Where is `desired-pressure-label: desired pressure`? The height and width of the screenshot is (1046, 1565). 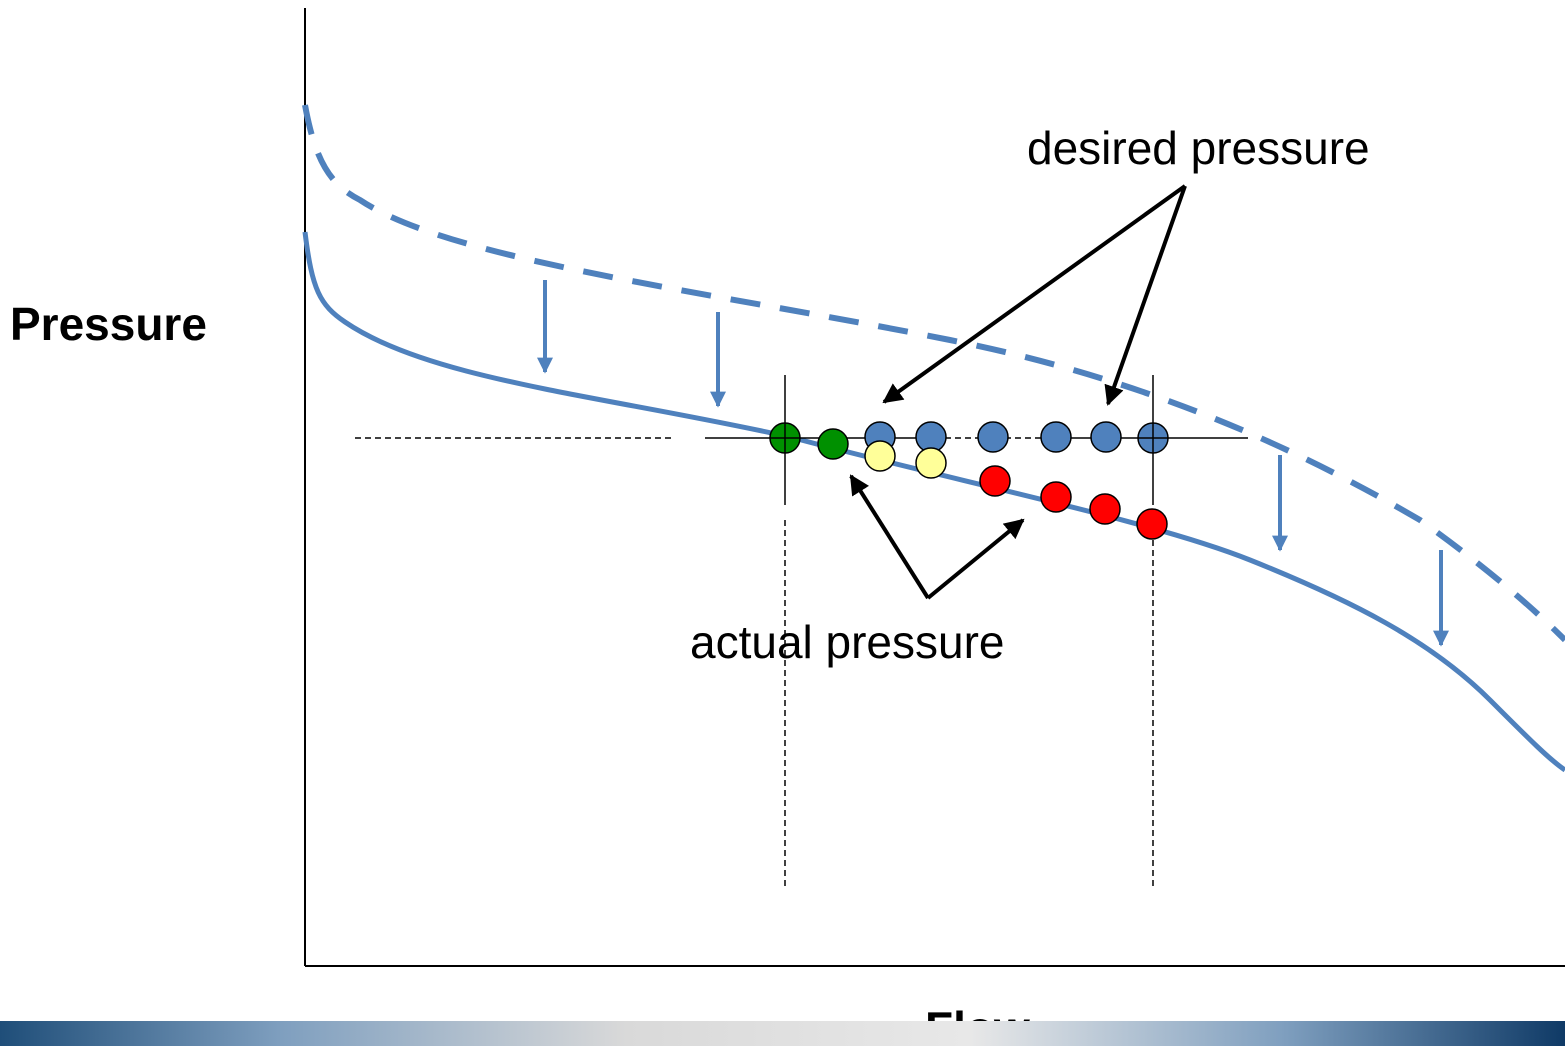 desired-pressure-label: desired pressure is located at coordinates (1198, 148).